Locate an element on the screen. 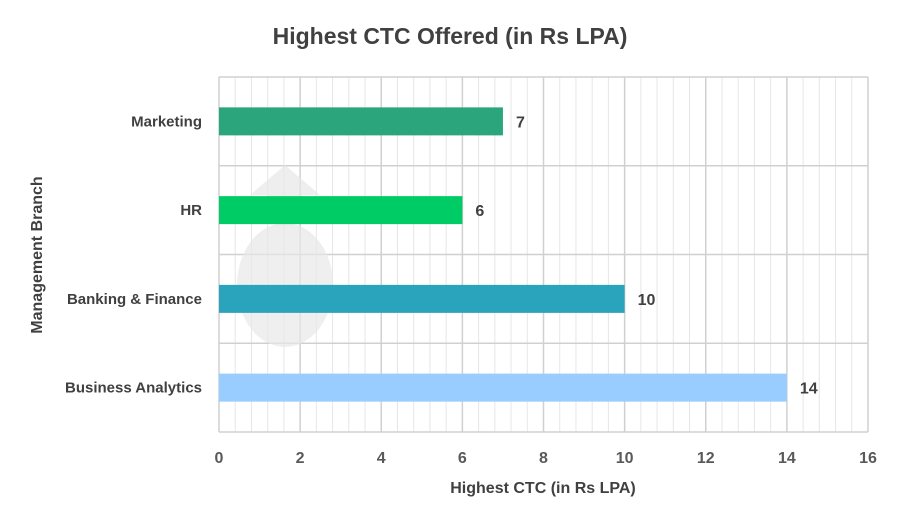 This screenshot has height=530, width=900. y-tick-label: Business Analytics is located at coordinates (133, 388).